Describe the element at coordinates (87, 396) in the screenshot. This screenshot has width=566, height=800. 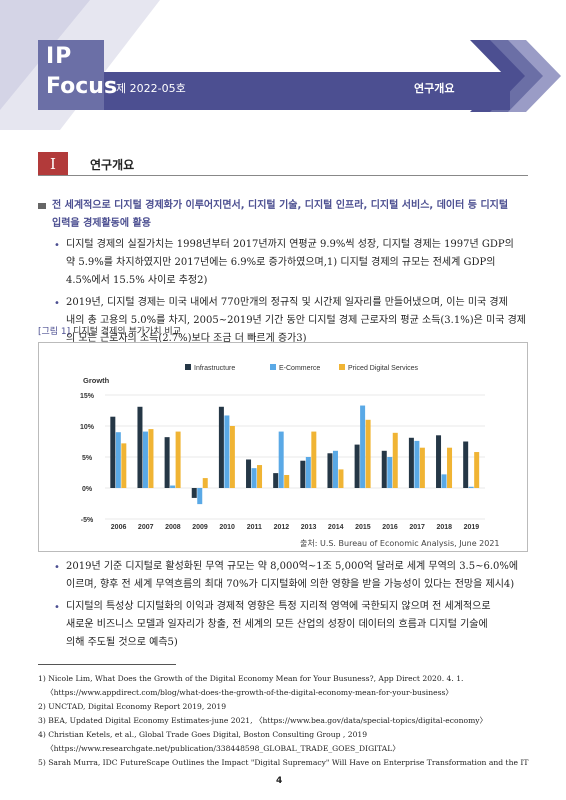
I see `y-tick-label: 15%` at that location.